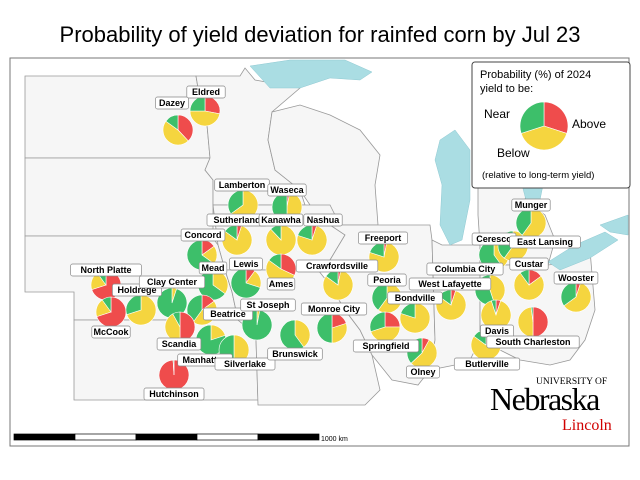 The image size is (640, 480). I want to click on legend-near-slice, so click(544, 138).